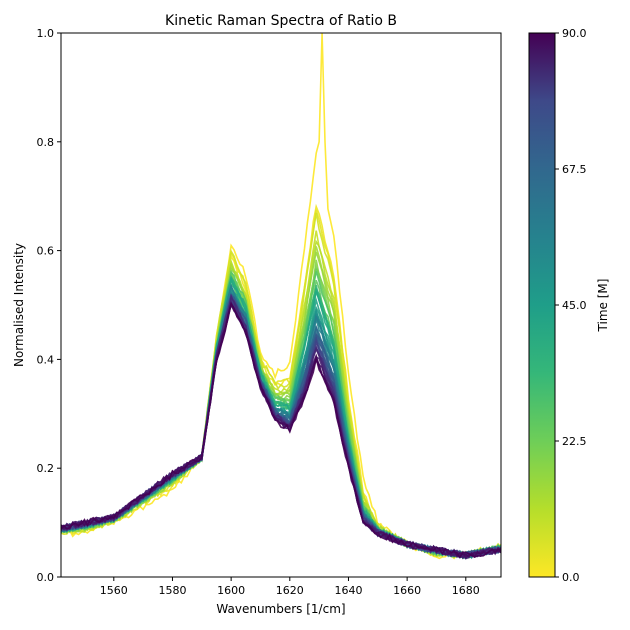 This screenshot has height=630, width=630. I want to click on x-axis-ticks: 1560 1580 1600 1620 1640 1660 1680, so click(290, 587).